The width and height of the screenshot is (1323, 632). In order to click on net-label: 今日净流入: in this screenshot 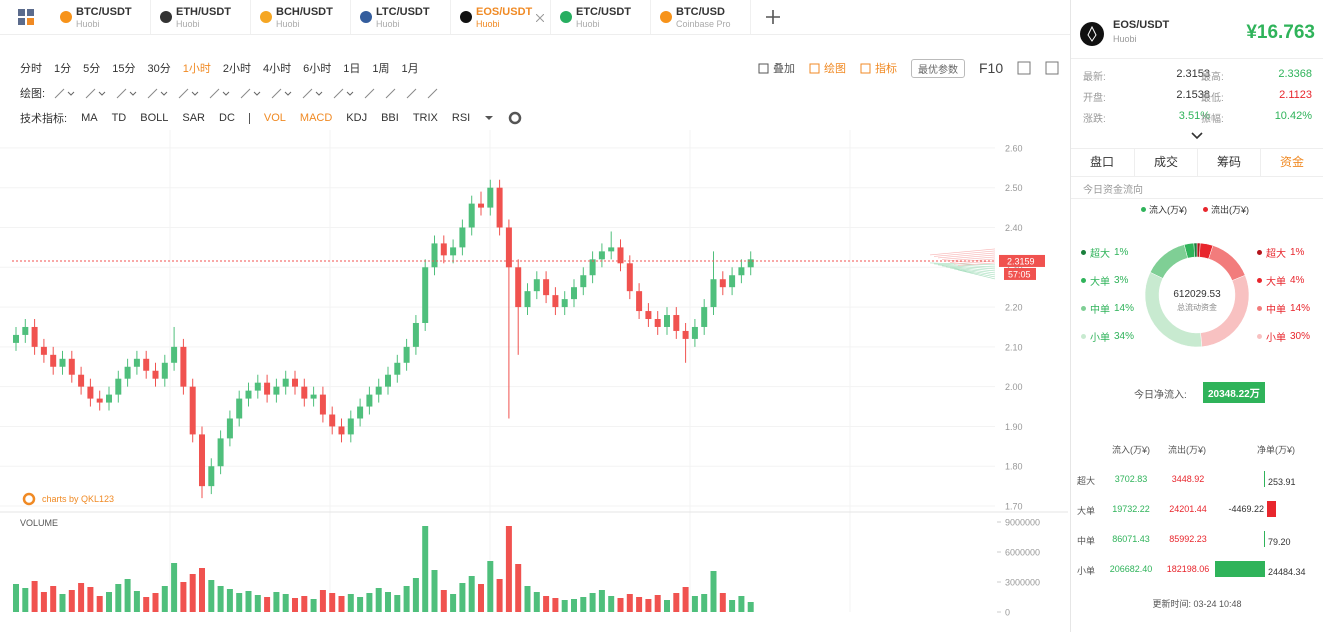, I will do `click(1160, 395)`.